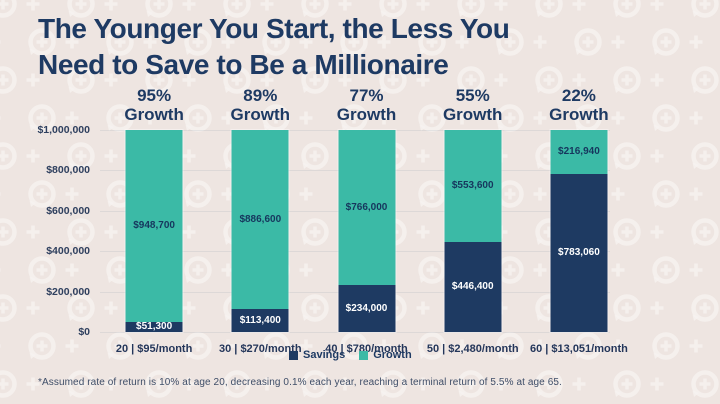 The width and height of the screenshot is (720, 404). I want to click on savings-segment: $783,060, so click(579, 252).